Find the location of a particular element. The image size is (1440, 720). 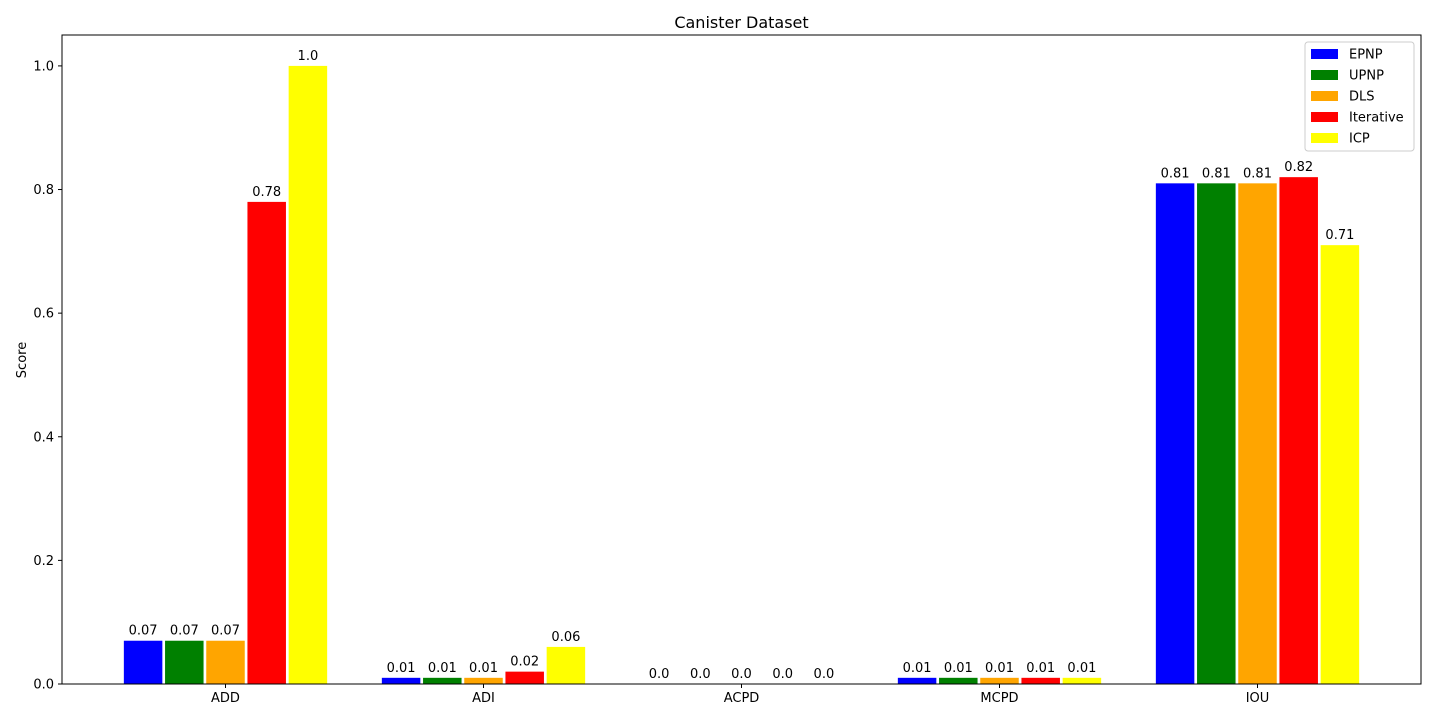

data-label-iou-dls: 0.81 is located at coordinates (1257, 173).